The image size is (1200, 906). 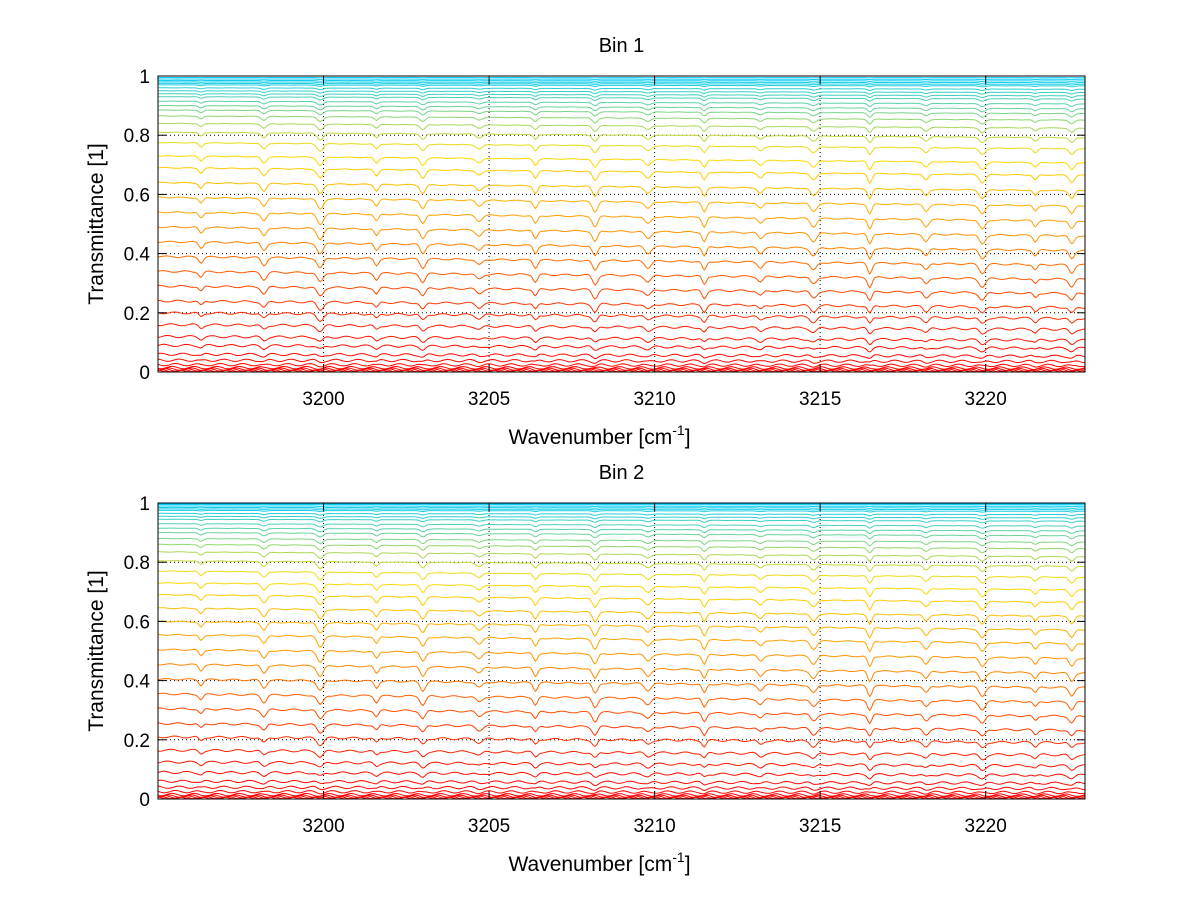 What do you see at coordinates (622, 46) in the screenshot?
I see `chart-title: Bin 1` at bounding box center [622, 46].